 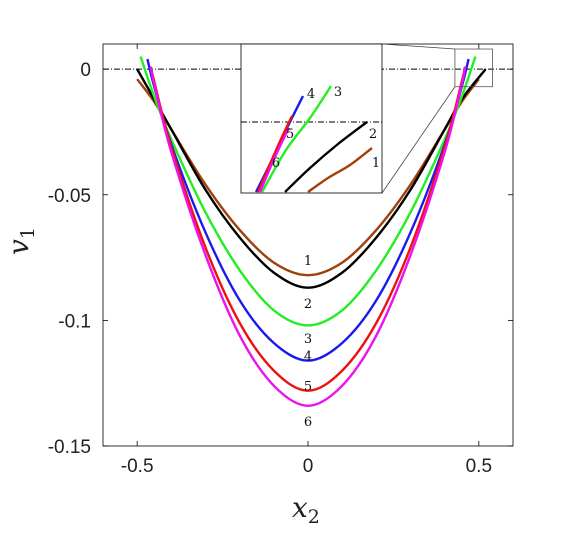 What do you see at coordinates (137, 466) in the screenshot?
I see `x-tick-label: -0.5` at bounding box center [137, 466].